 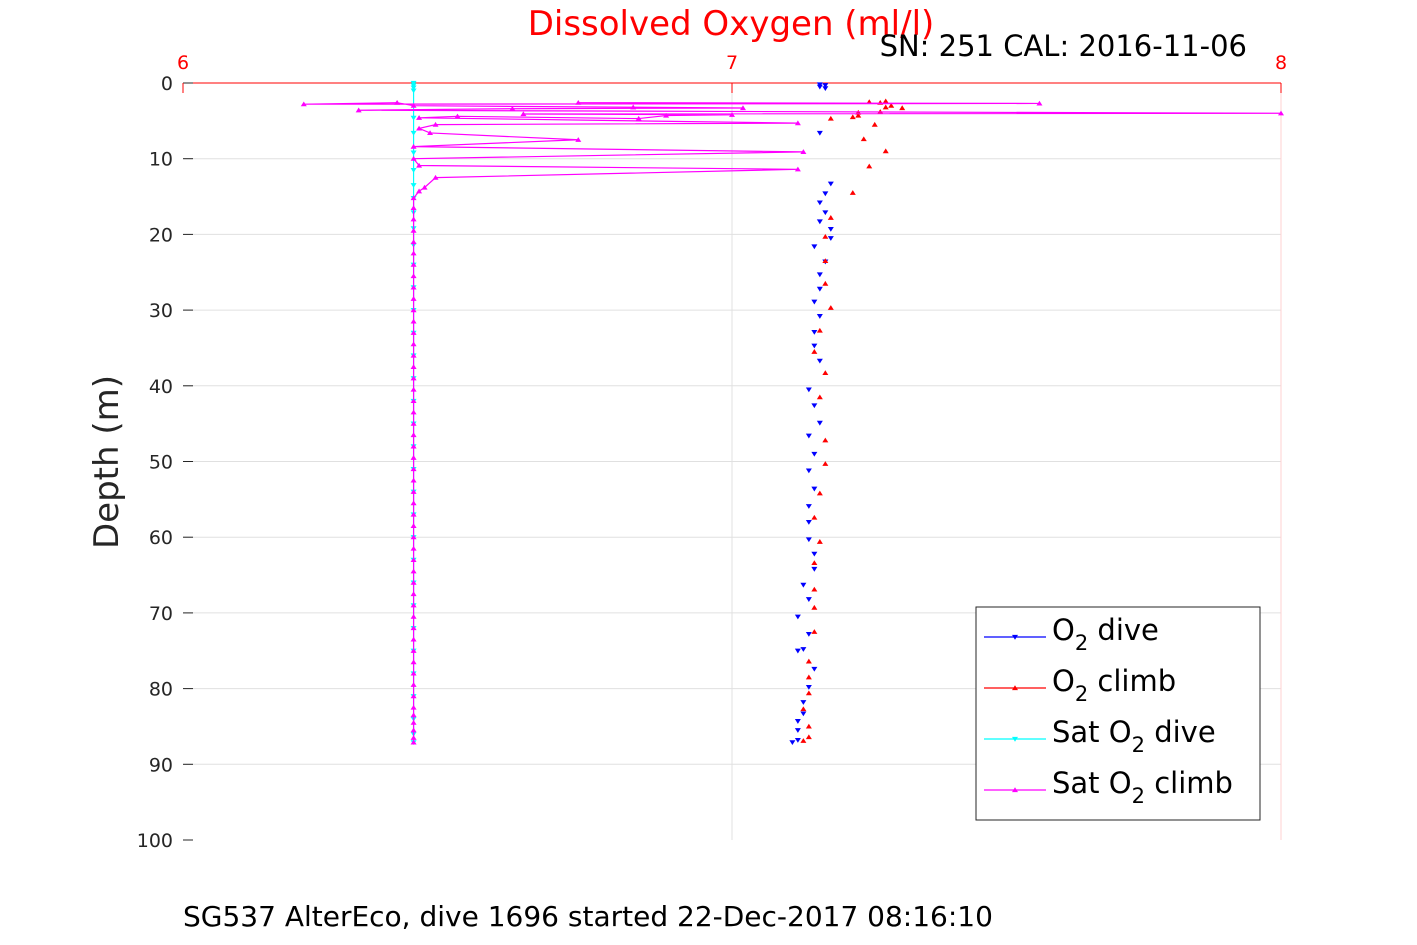 I want to click on chart-title: Dissolved Oxygen (ml/l), so click(x=731, y=24).